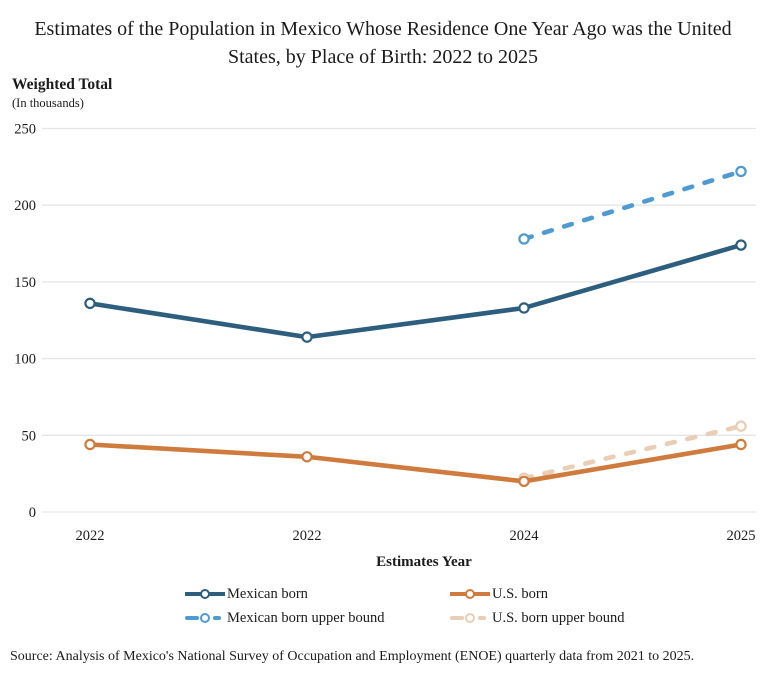 The width and height of the screenshot is (766, 690). Describe the element at coordinates (48, 103) in the screenshot. I see `y-axis-units-note: (In thousands)` at that location.